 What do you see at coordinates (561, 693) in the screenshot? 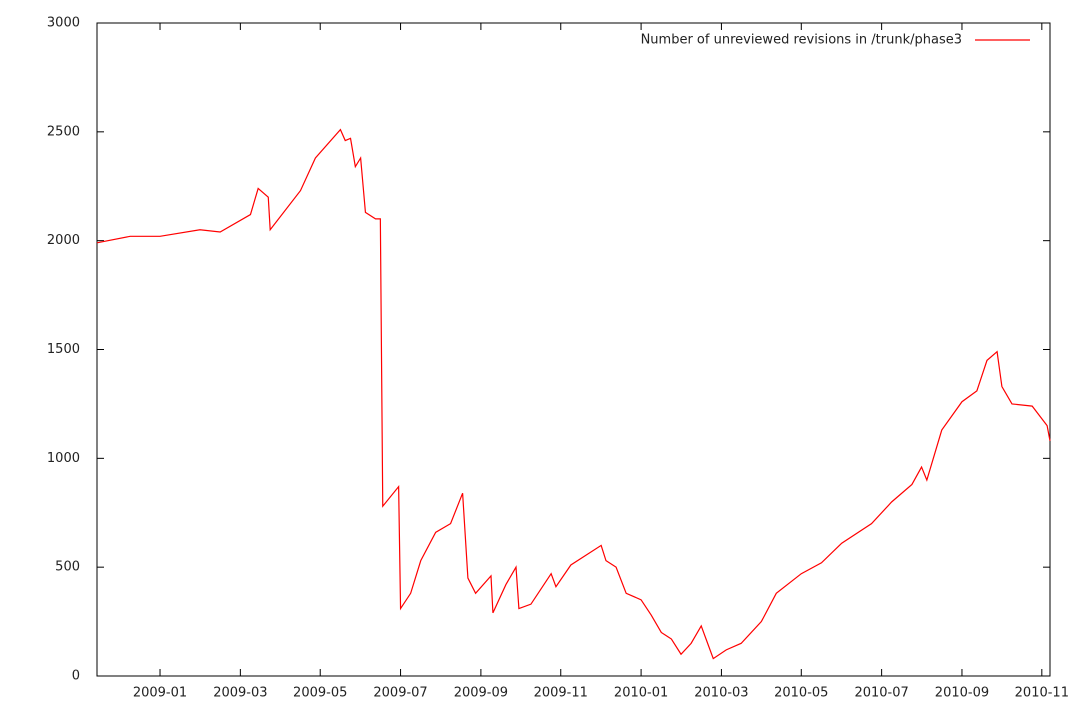
I see `x-tick-label: 2009-11` at bounding box center [561, 693].